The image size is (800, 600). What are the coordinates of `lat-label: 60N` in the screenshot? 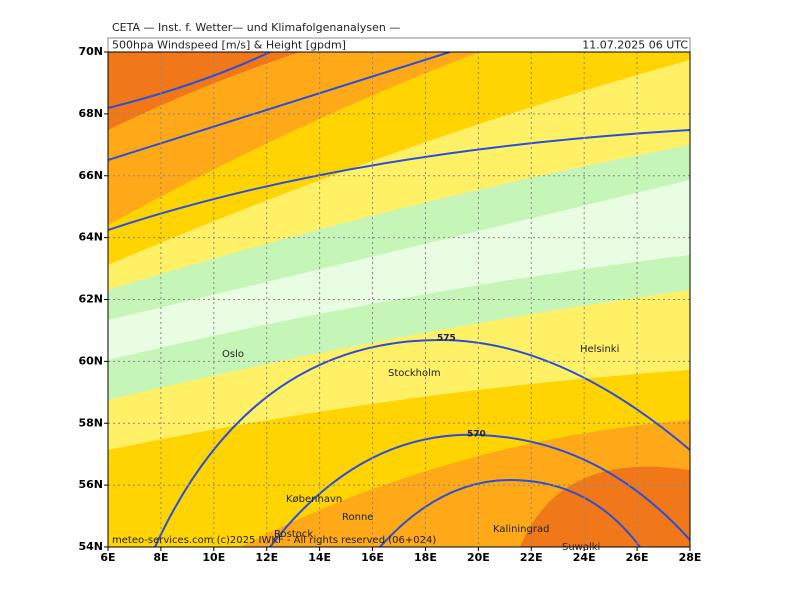 It's located at (90, 360).